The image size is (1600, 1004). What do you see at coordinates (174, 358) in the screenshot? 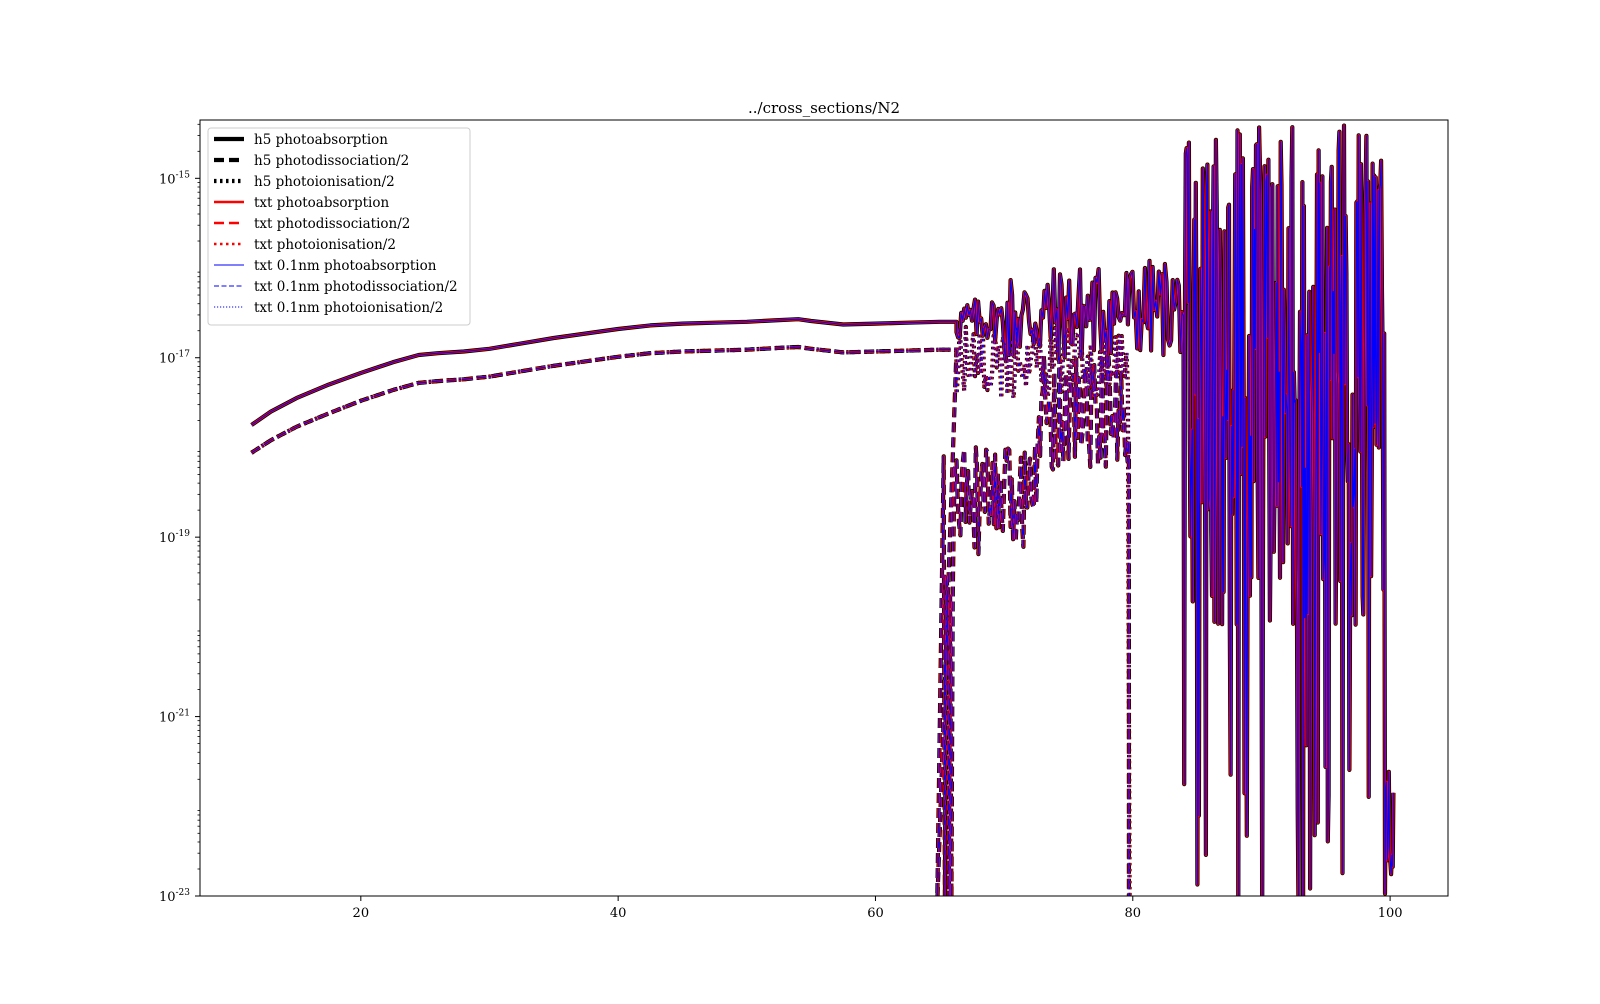
I see `y-tick-label: 10-17` at bounding box center [174, 358].